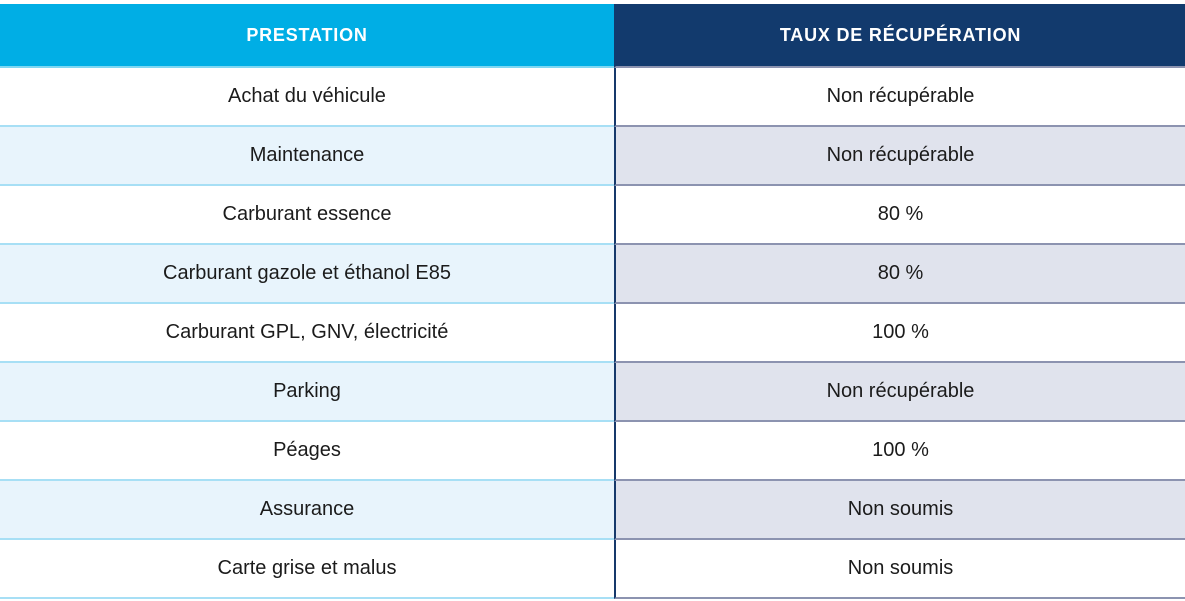 Image resolution: width=1185 pixels, height=601 pixels. I want to click on table-row-carte-grise-et-malus: Carte grise et malus Non soumis, so click(592, 569).